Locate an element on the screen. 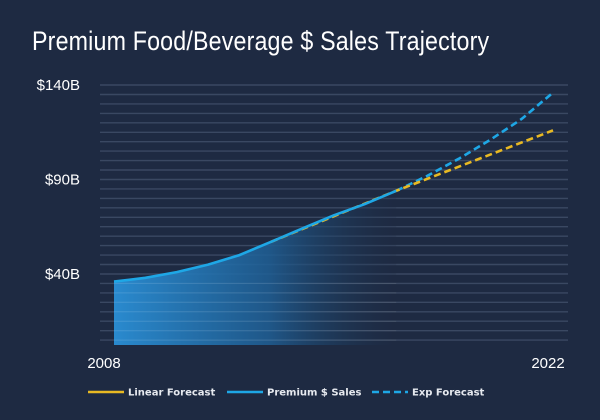 The width and height of the screenshot is (600, 420). legend-item: Premium $ Sales is located at coordinates (294, 393).